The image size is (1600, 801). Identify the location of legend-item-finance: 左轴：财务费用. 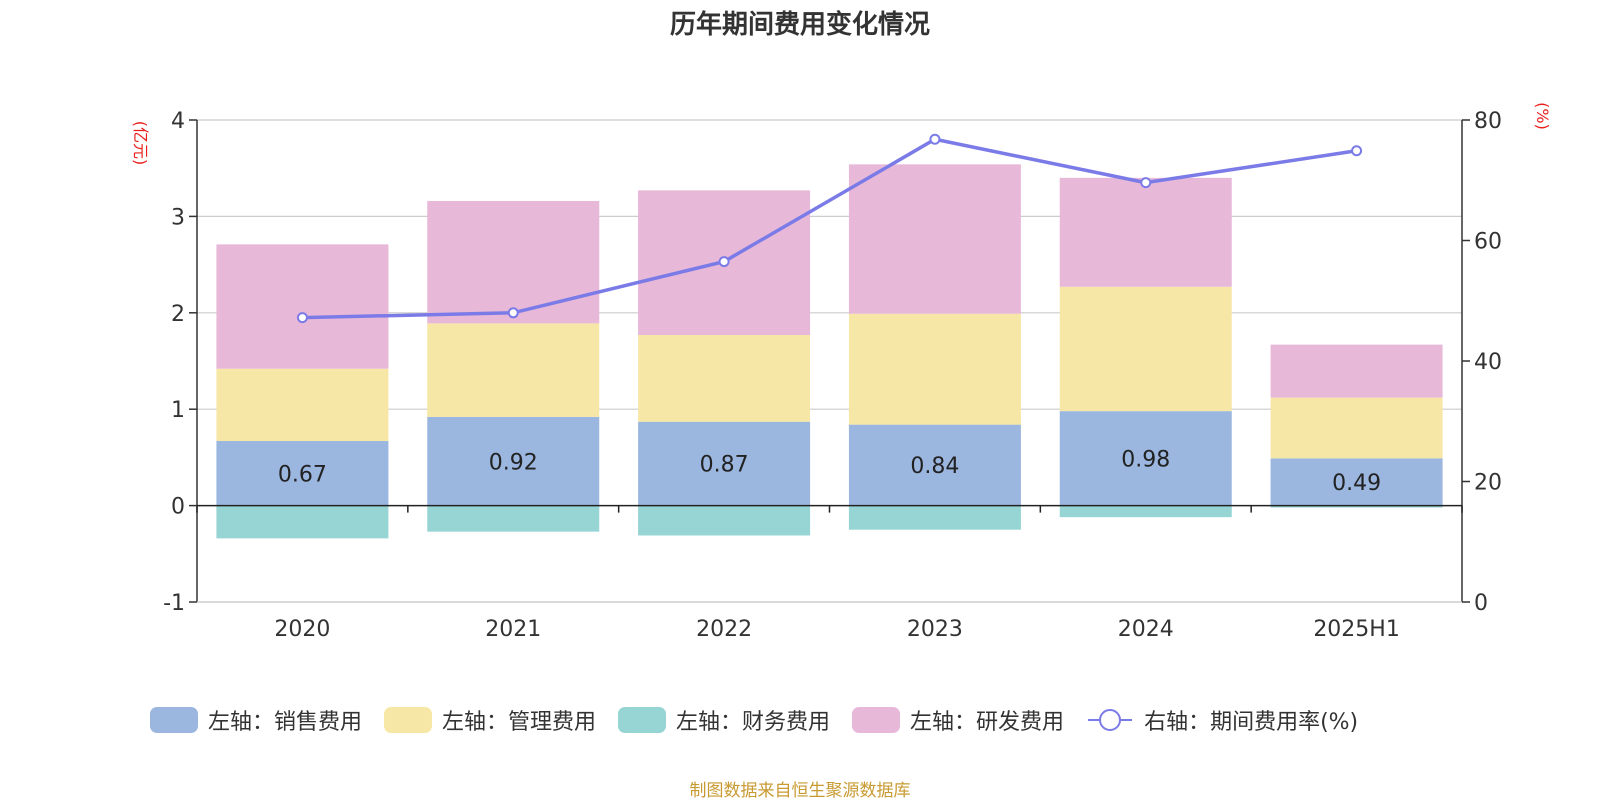
(724, 720).